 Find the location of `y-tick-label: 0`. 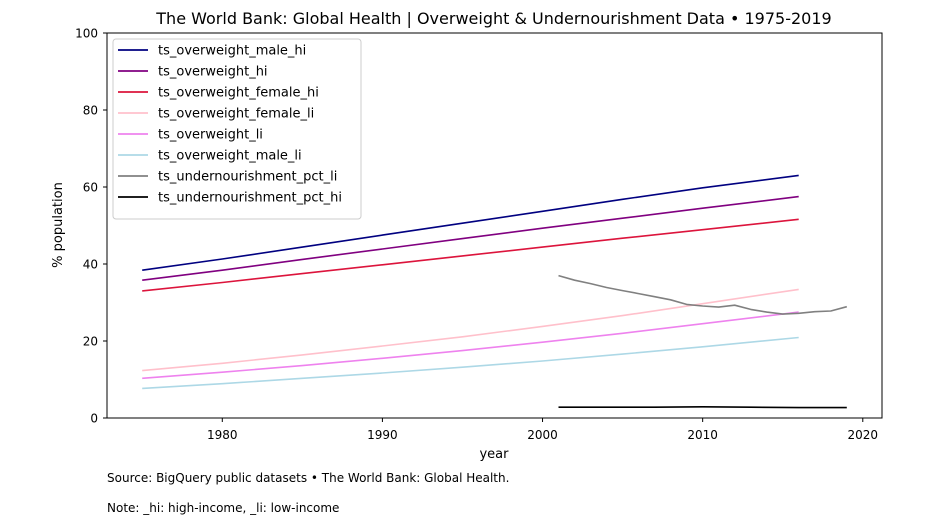

y-tick-label: 0 is located at coordinates (94, 419).